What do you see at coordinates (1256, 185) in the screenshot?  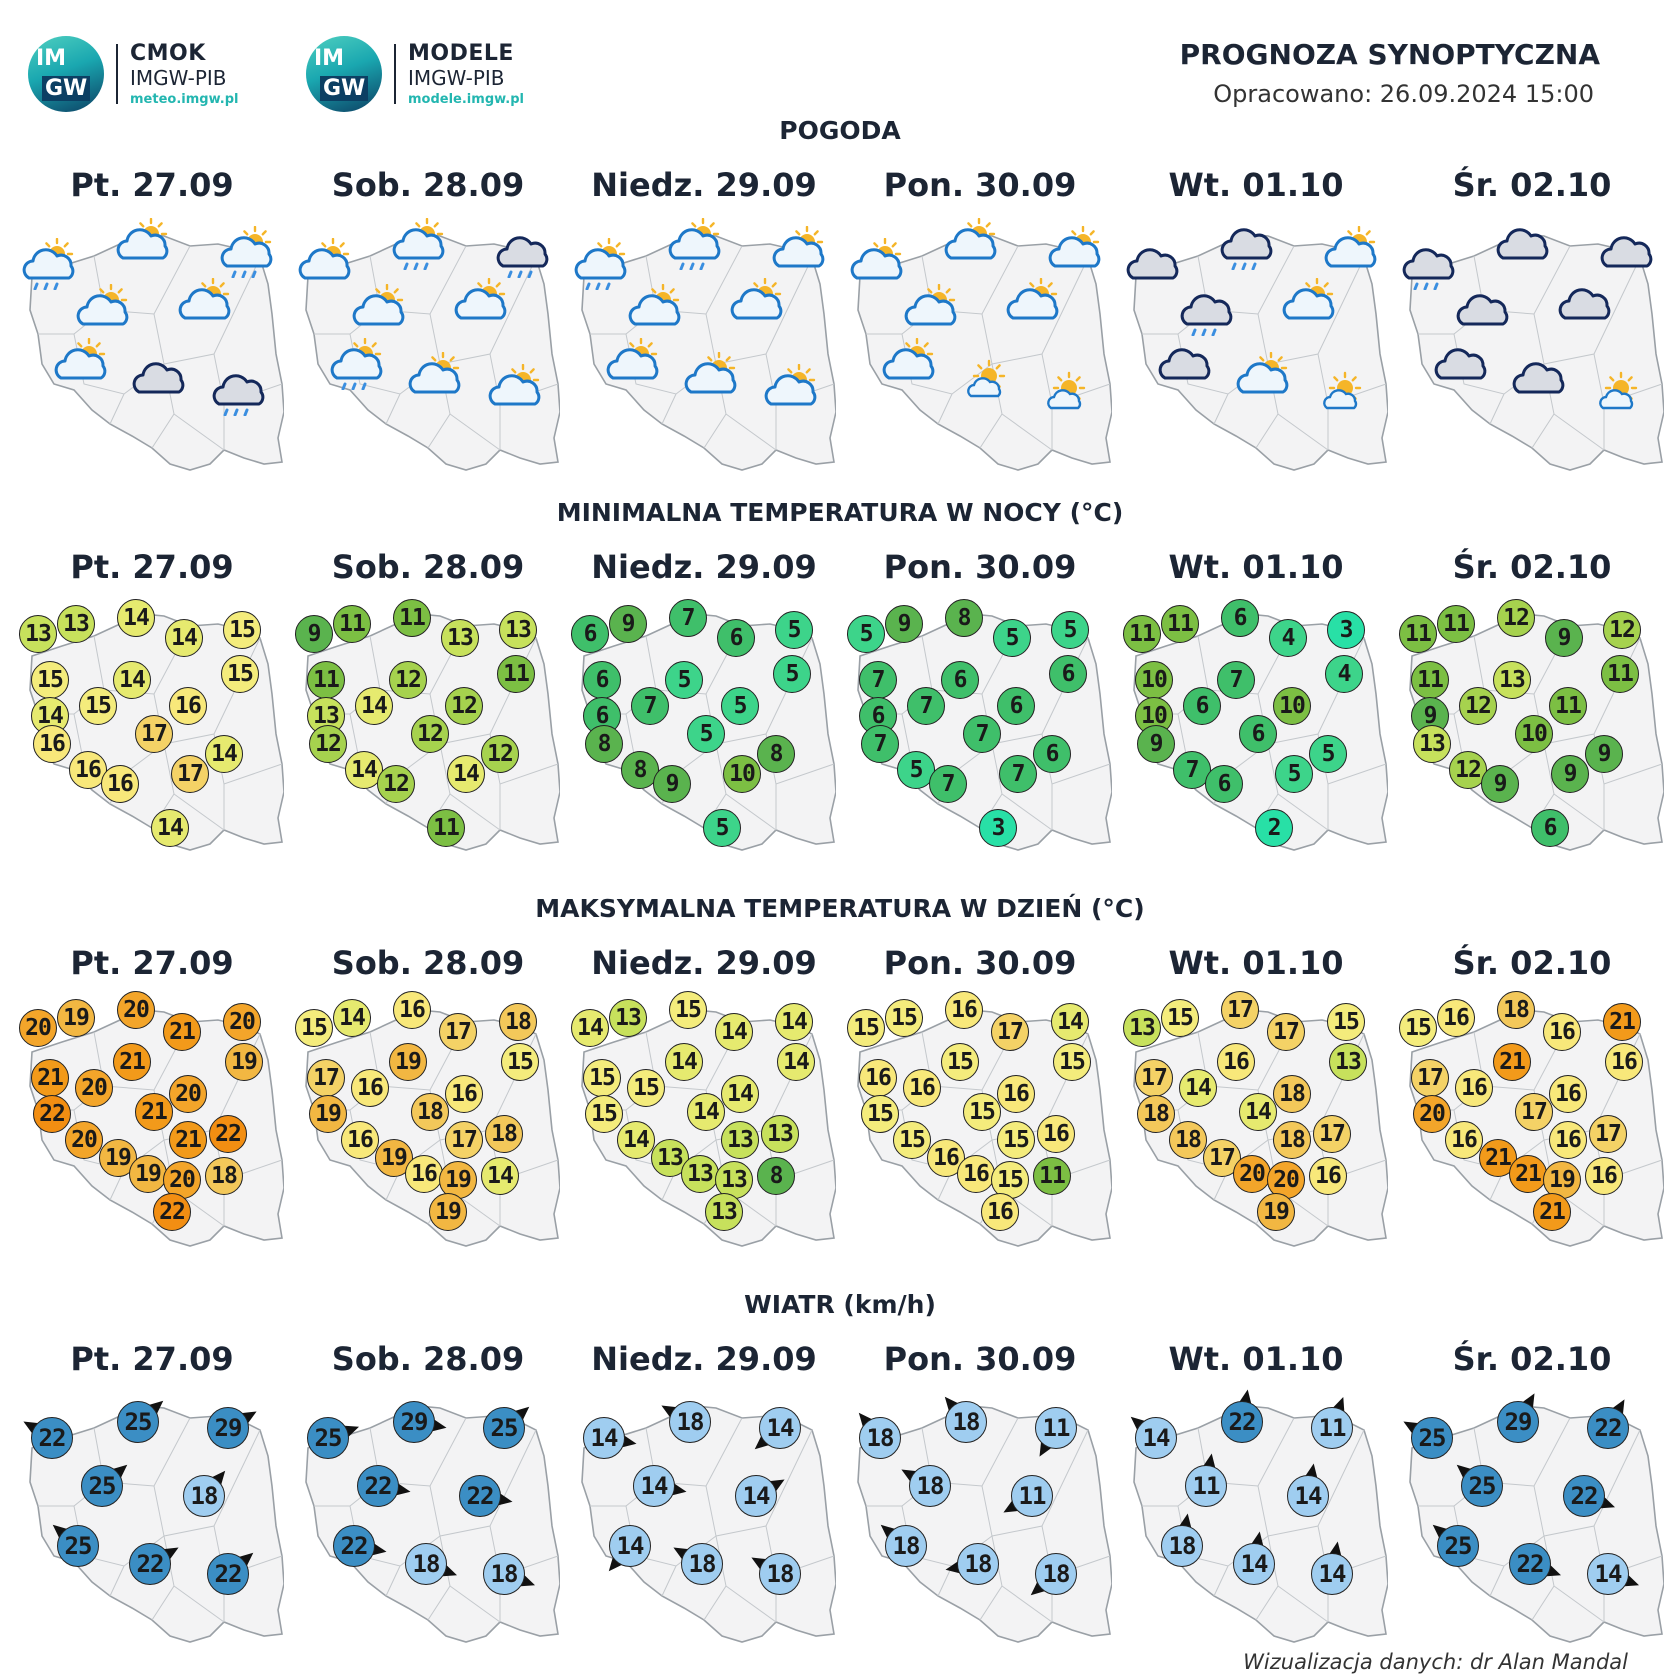 I see `weather-day-label: Wt. 01.10` at bounding box center [1256, 185].